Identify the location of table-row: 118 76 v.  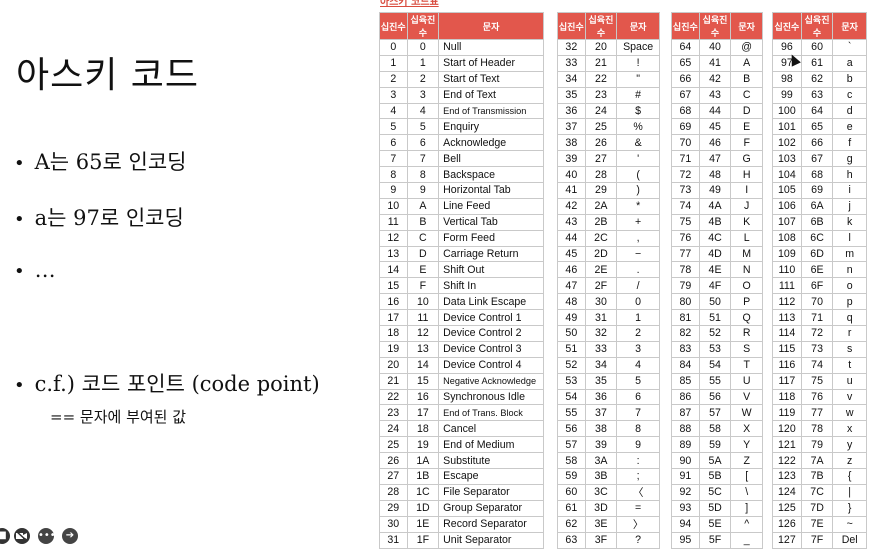
(819, 397).